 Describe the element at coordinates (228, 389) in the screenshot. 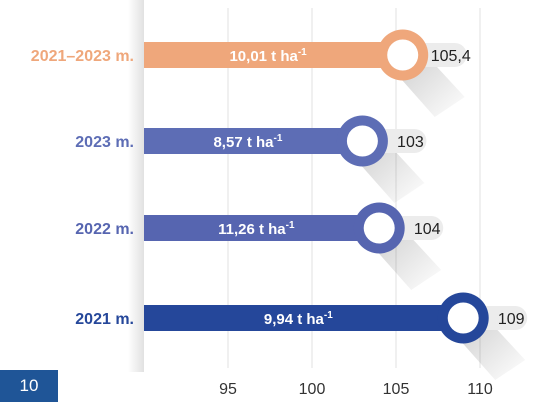

I see `x-tick-label: 95` at that location.